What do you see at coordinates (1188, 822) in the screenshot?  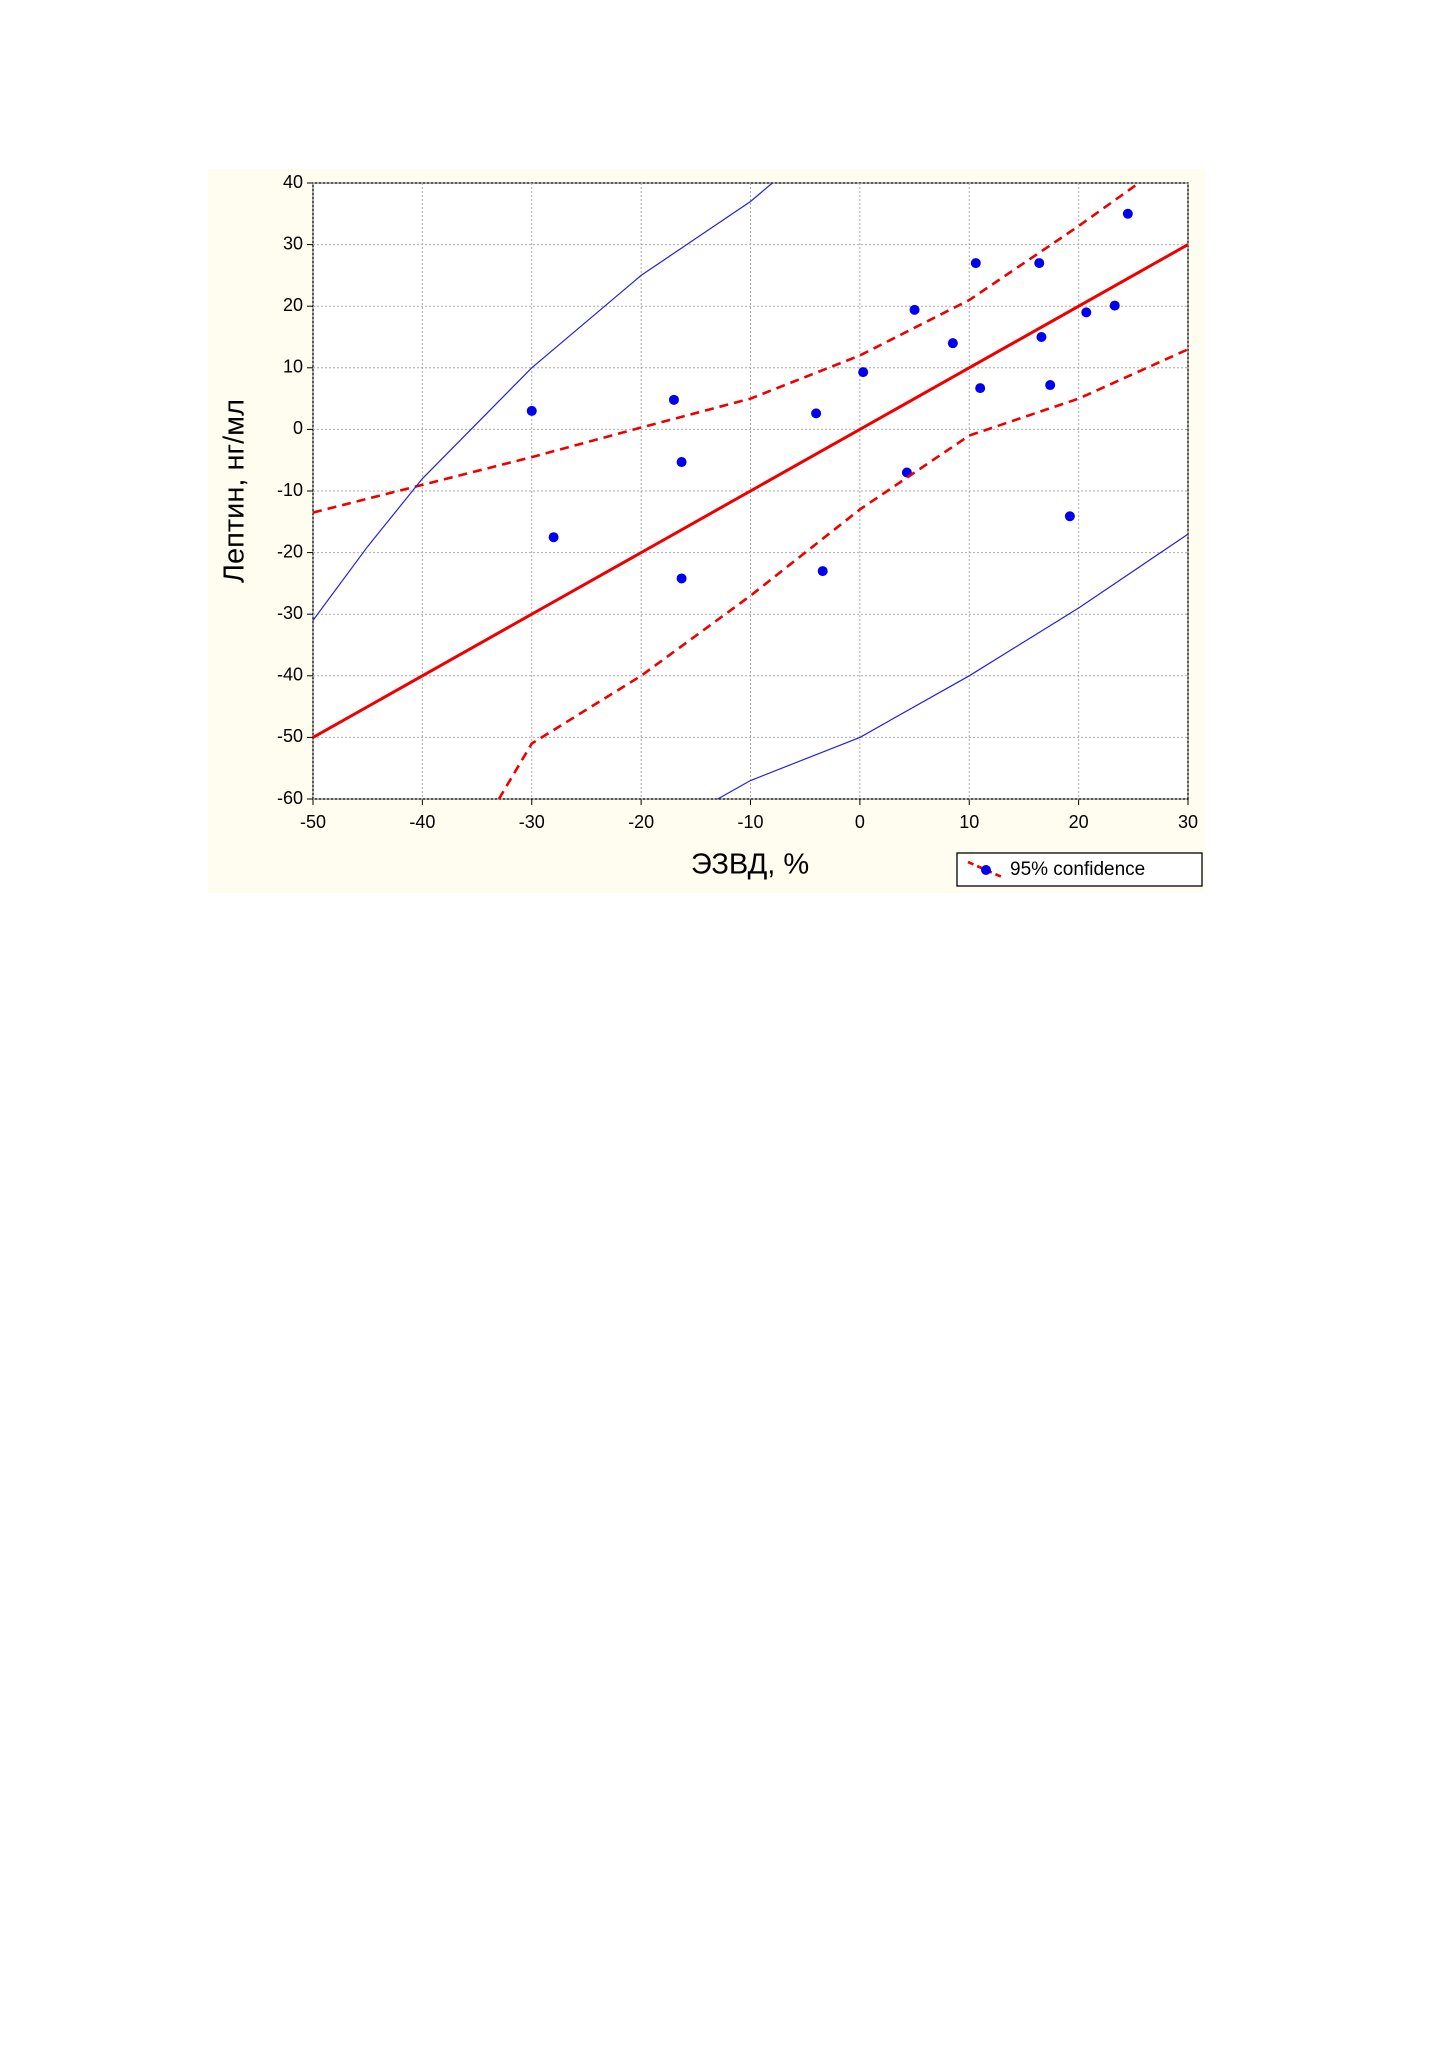 I see `x-tick-label: 30` at bounding box center [1188, 822].